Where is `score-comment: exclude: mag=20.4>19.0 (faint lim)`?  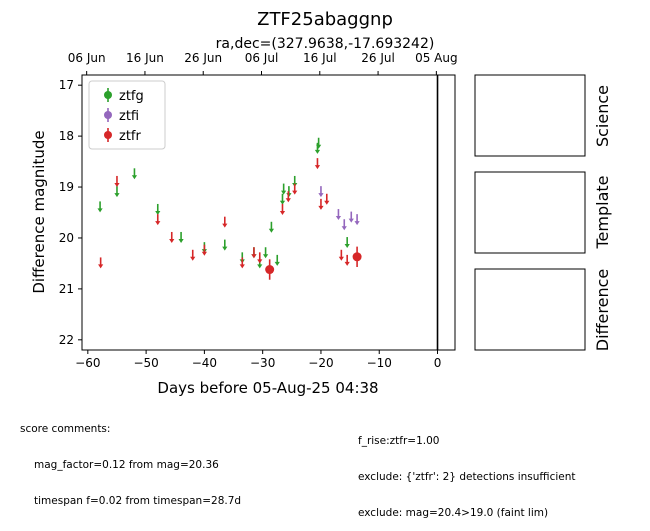
score-comment: exclude: mag=20.4>19.0 (faint lim) is located at coordinates (453, 513).